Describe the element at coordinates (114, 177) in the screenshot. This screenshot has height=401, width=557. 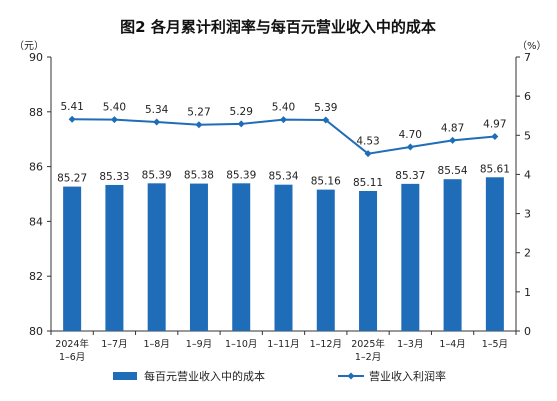
I see `bar-value-label: 85.33` at that location.